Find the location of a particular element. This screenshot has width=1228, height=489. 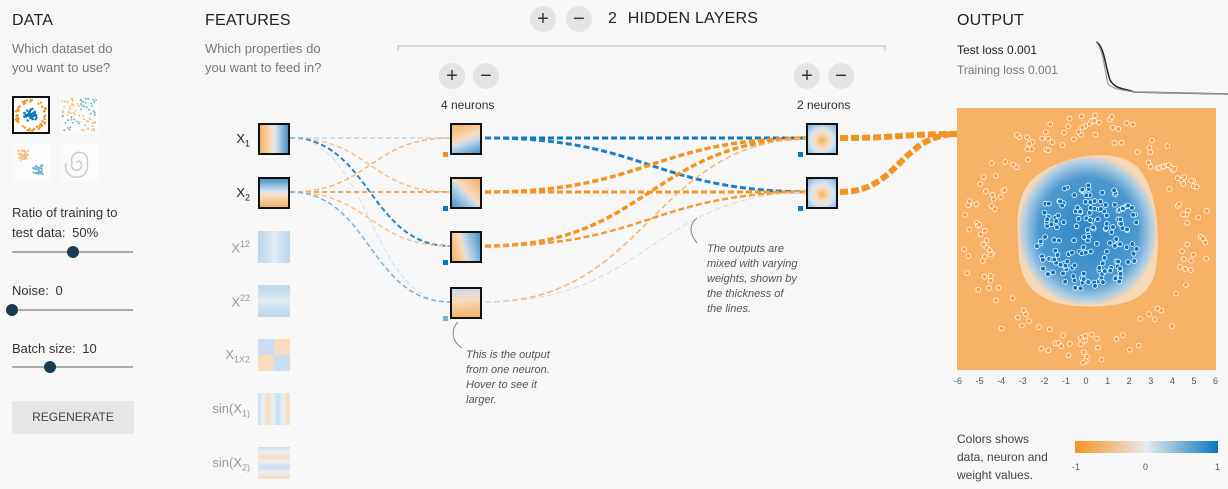

link-m2-out is located at coordinates (899, 163).